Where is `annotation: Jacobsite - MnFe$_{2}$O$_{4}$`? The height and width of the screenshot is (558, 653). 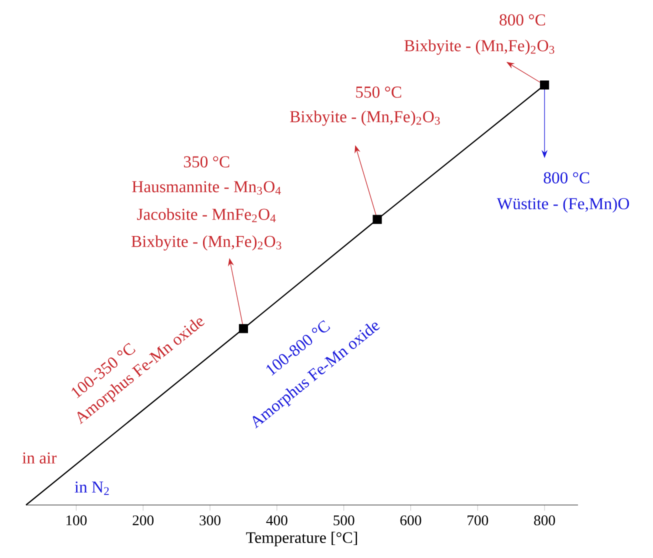
annotation: Jacobsite - MnFe$_{2}$O$_{4}$ is located at coordinates (206, 215).